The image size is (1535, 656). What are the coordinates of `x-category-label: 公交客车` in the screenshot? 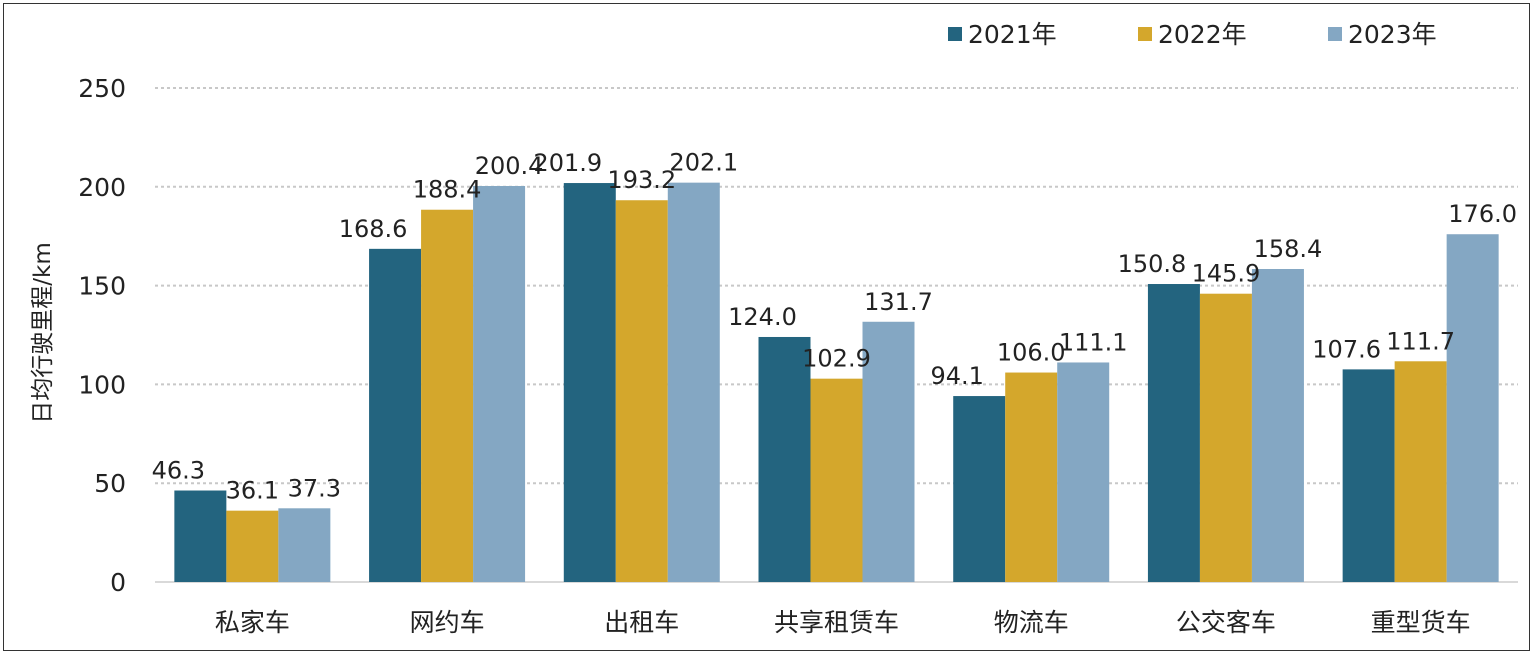 It's located at (1226, 622).